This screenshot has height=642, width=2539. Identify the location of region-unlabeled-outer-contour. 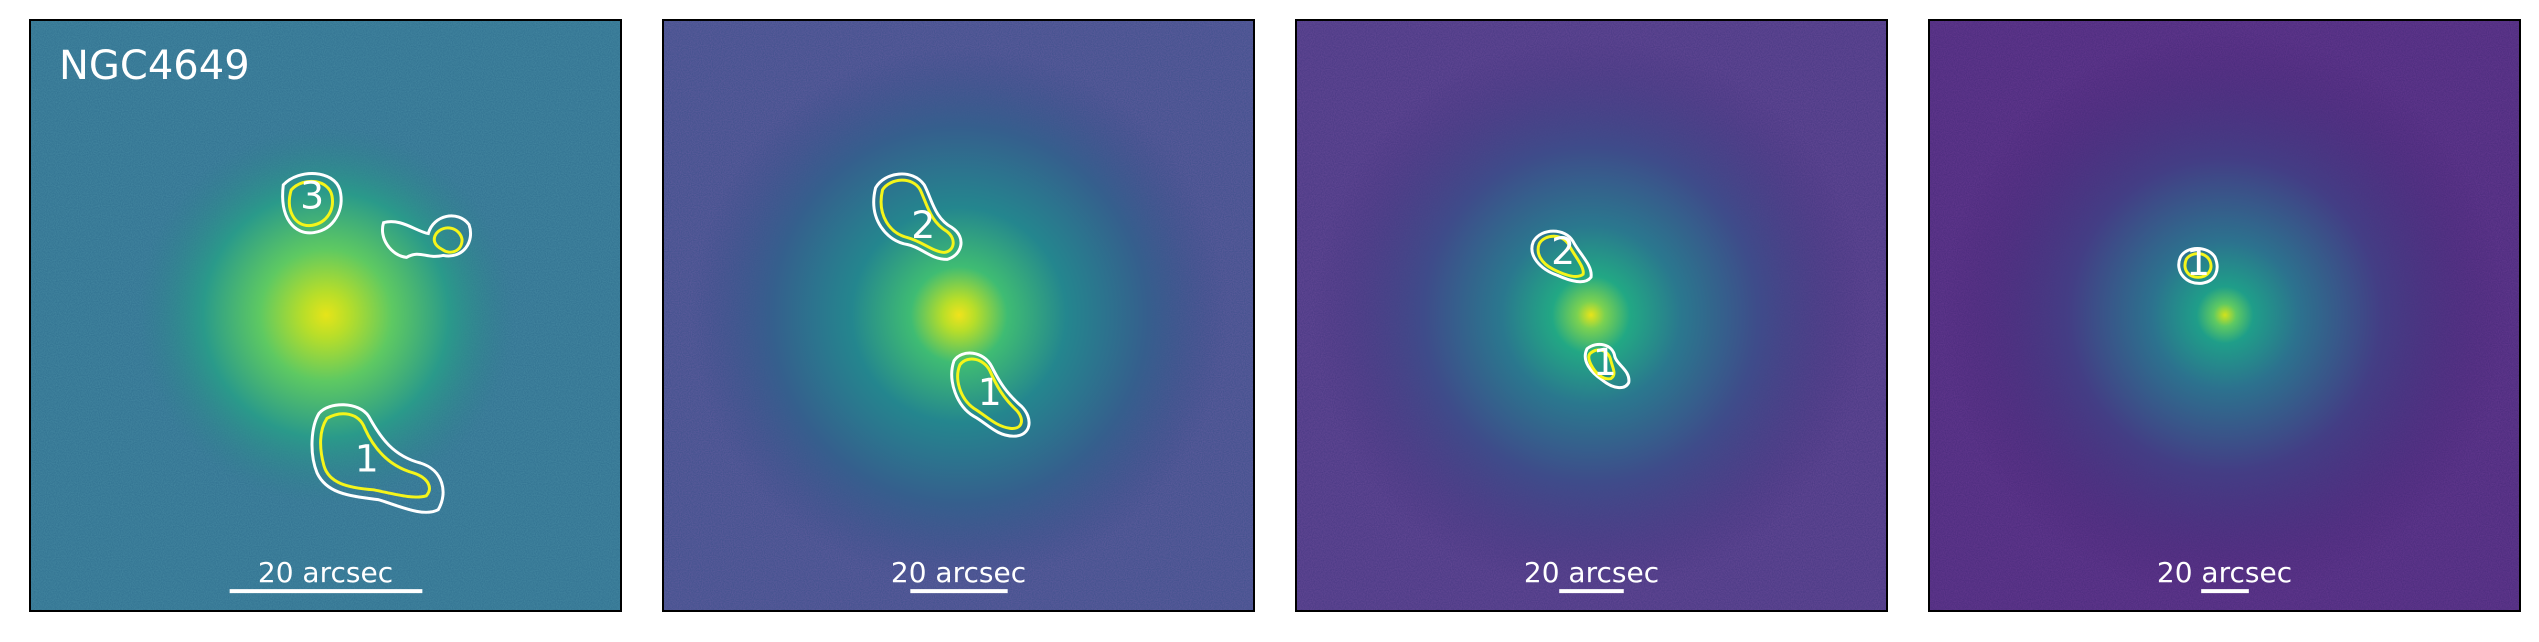
(426, 236).